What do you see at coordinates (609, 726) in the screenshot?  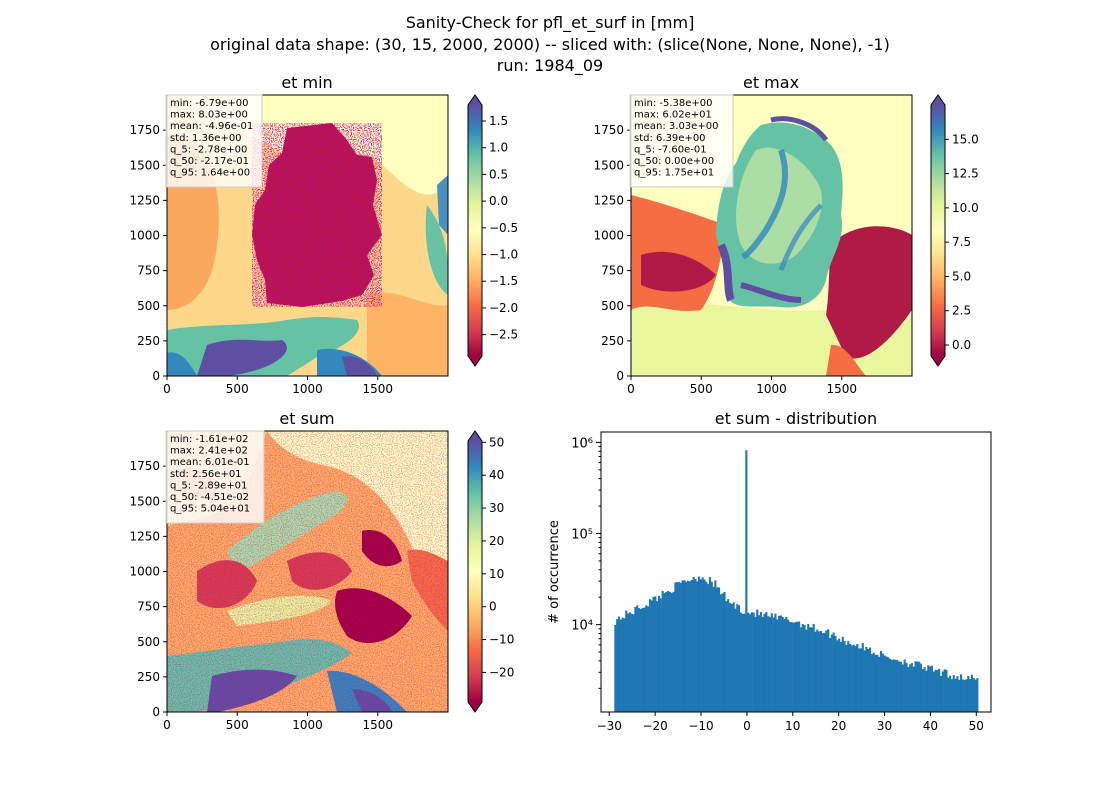 I see `histogram-x-tick-label: −30` at bounding box center [609, 726].